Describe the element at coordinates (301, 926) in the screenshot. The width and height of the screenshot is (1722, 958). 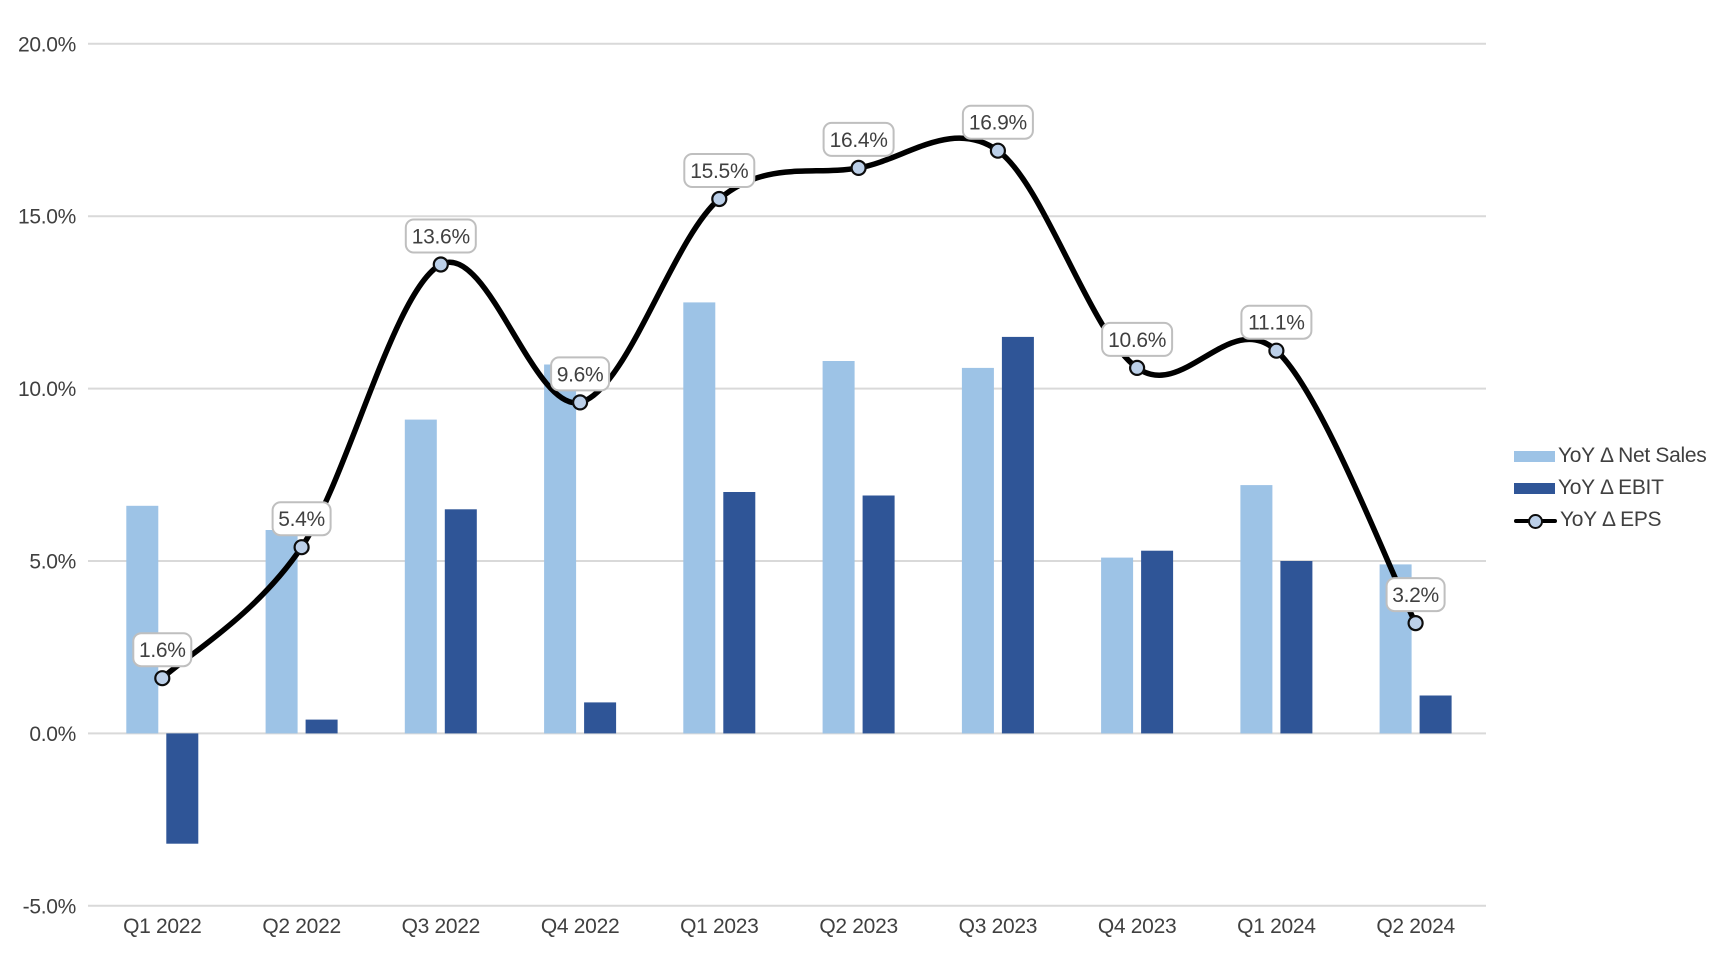
I see `x-axis-tick-label: Q2 2022` at that location.